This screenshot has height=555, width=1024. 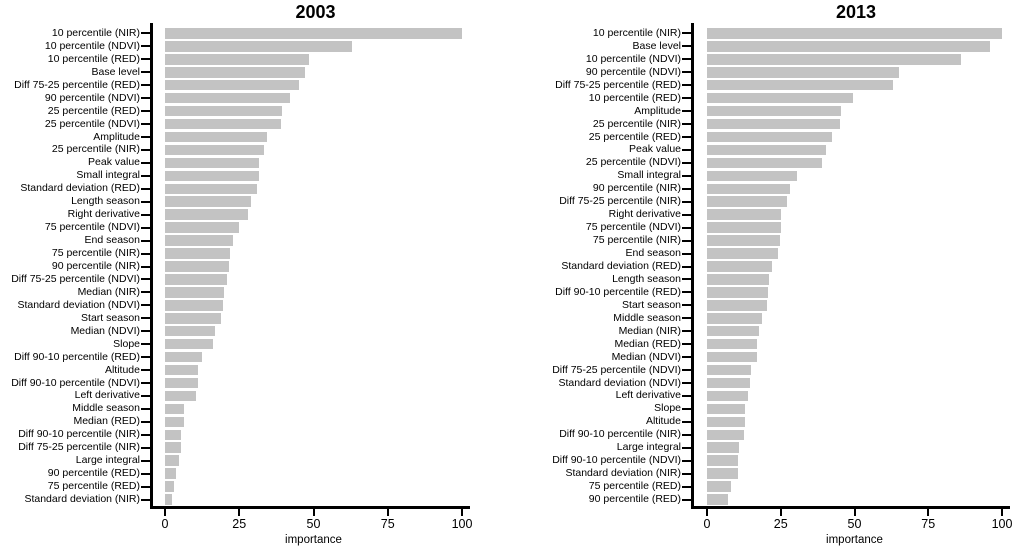 What do you see at coordinates (77, 356) in the screenshot?
I see `category-label: Diff 90-10 percentile (RED)` at bounding box center [77, 356].